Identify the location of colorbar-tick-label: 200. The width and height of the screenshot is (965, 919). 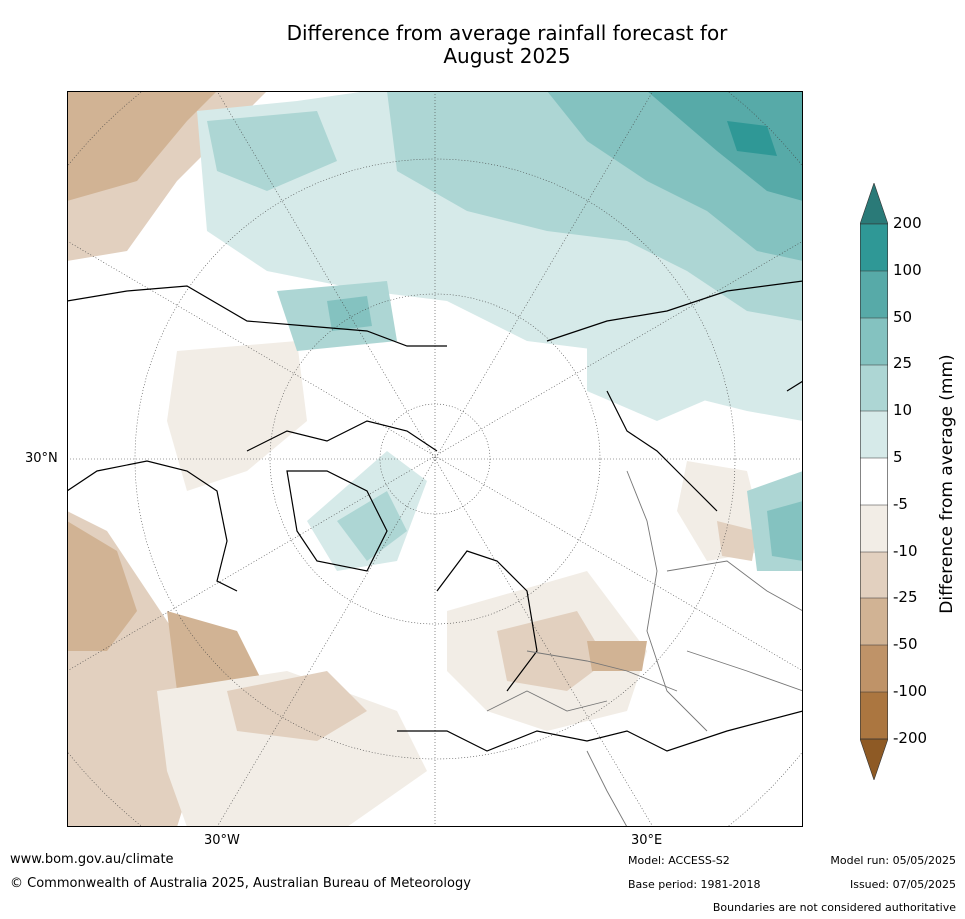
(907, 223).